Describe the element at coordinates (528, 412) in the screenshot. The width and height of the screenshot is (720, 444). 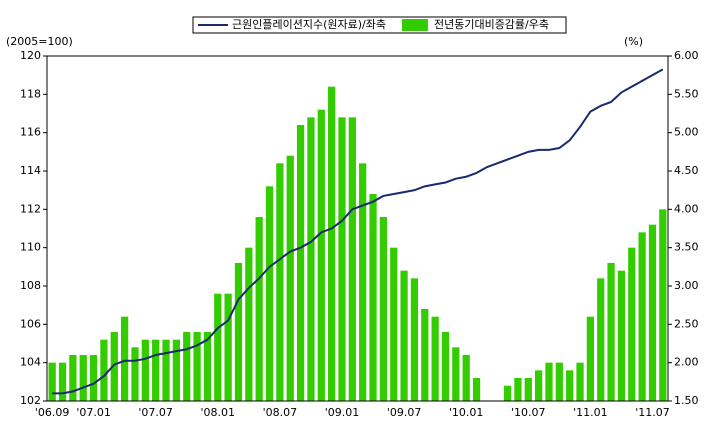
I see `x-tick-label: '10.07` at that location.